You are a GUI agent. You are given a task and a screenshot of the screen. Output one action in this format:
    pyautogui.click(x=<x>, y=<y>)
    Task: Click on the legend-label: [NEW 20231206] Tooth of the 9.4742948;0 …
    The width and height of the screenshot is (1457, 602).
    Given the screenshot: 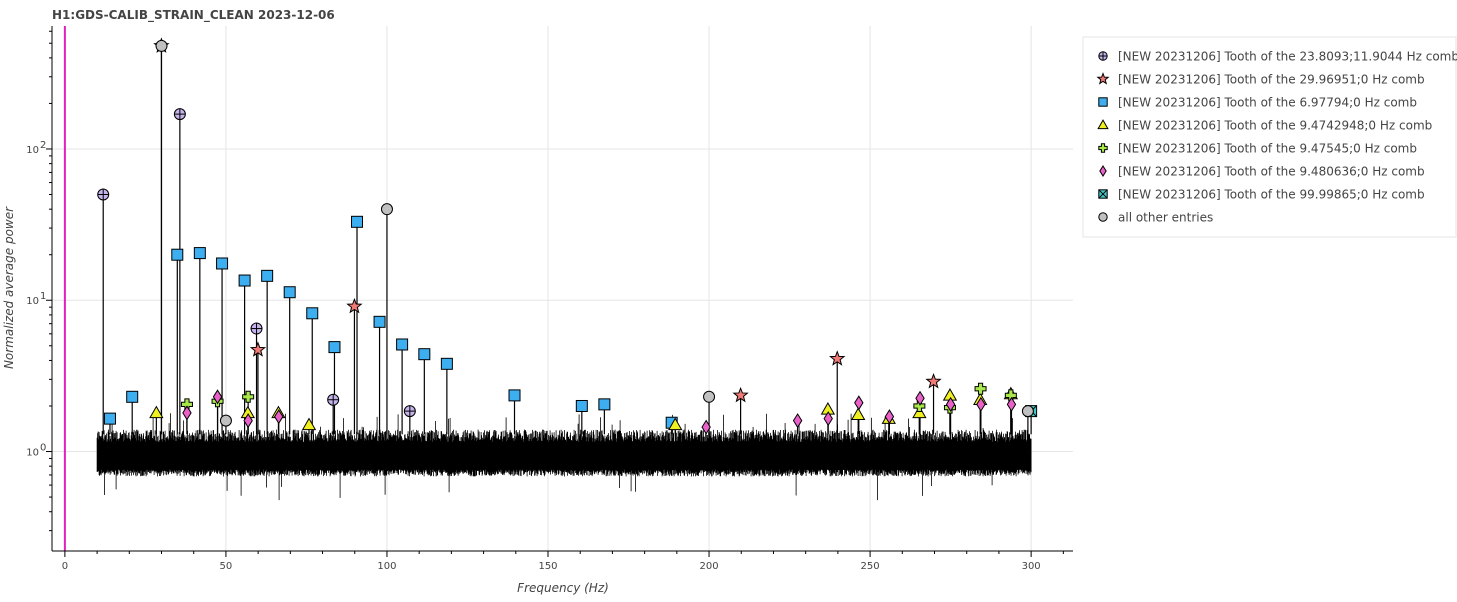 What is the action you would take?
    pyautogui.click(x=1275, y=126)
    